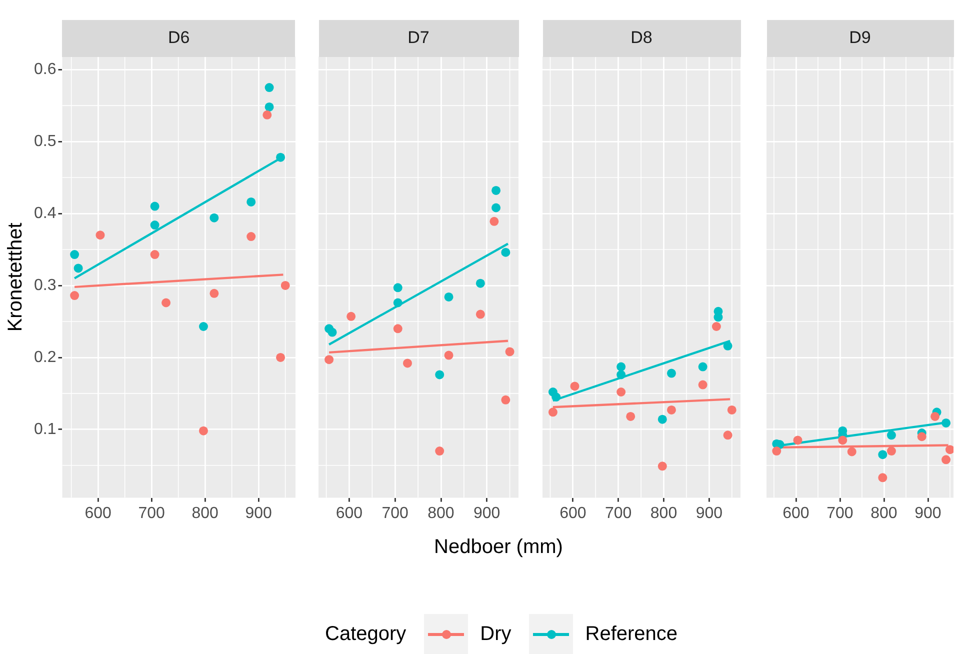  What do you see at coordinates (45, 69) in the screenshot?
I see `y-tick-label: 0.6` at bounding box center [45, 69].